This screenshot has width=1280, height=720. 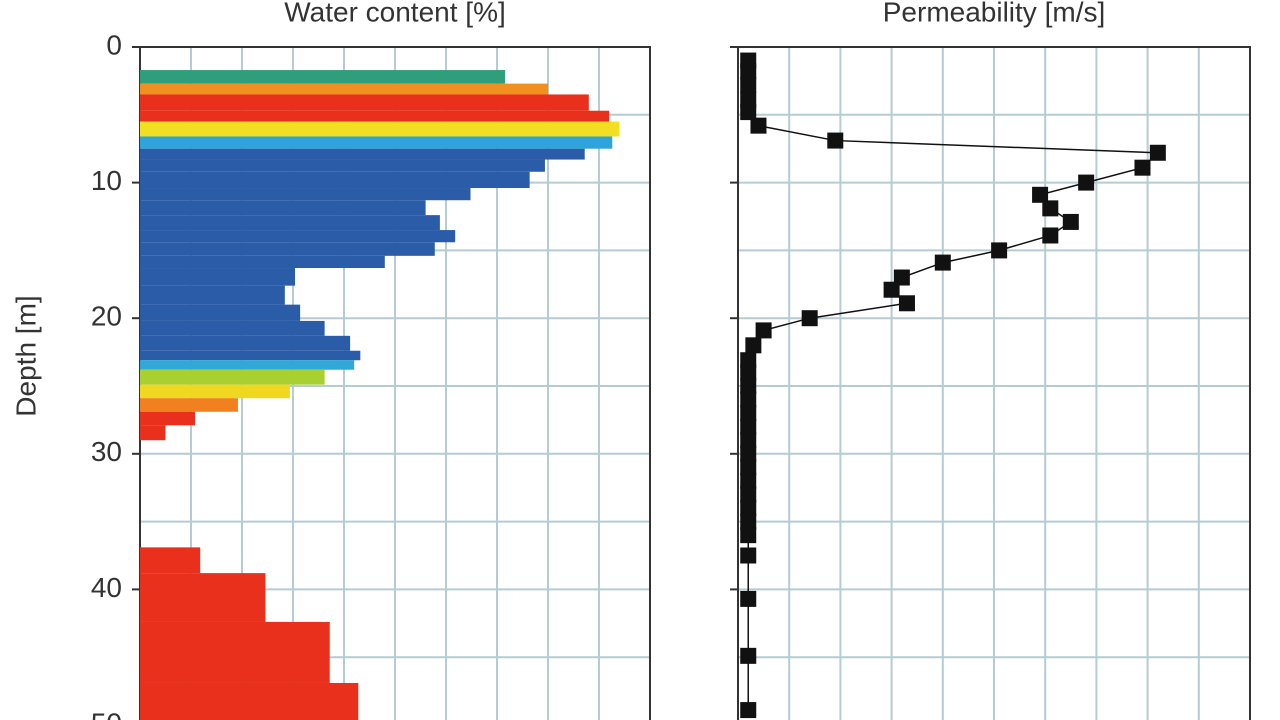 I want to click on y-tick-label: 50, so click(x=106, y=713).